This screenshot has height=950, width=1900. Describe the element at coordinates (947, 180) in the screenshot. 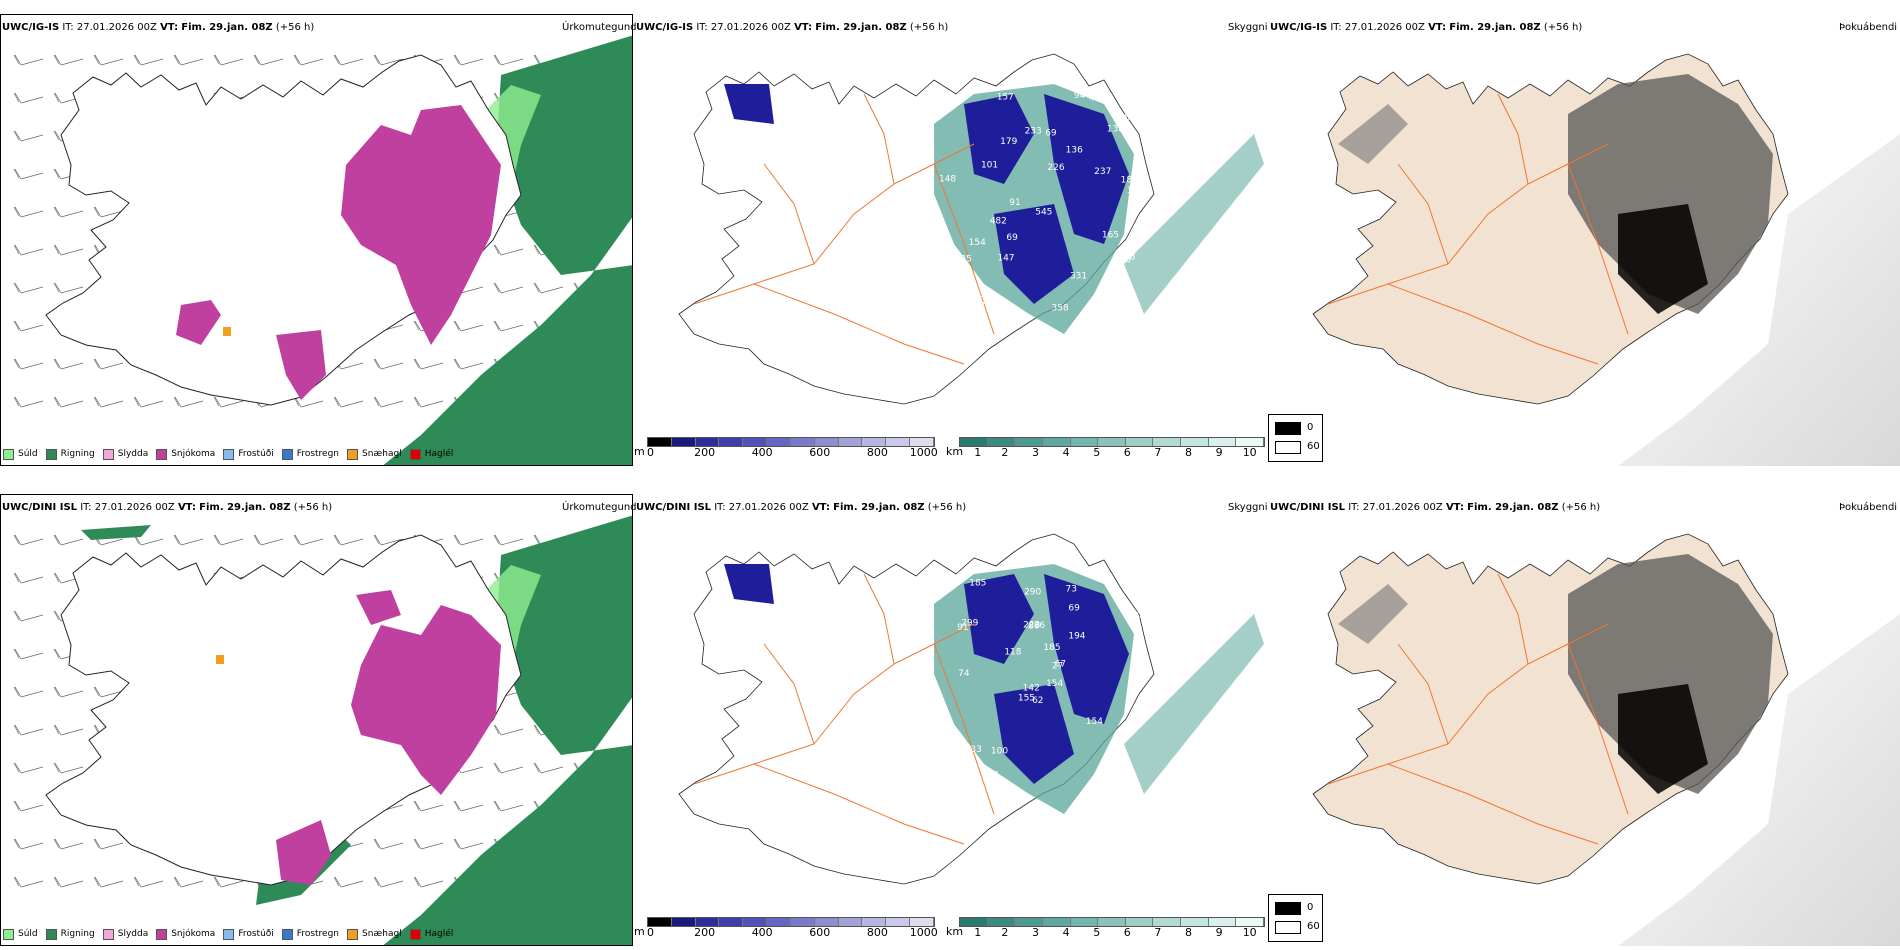

I see `cloud-height-label: 148` at that location.